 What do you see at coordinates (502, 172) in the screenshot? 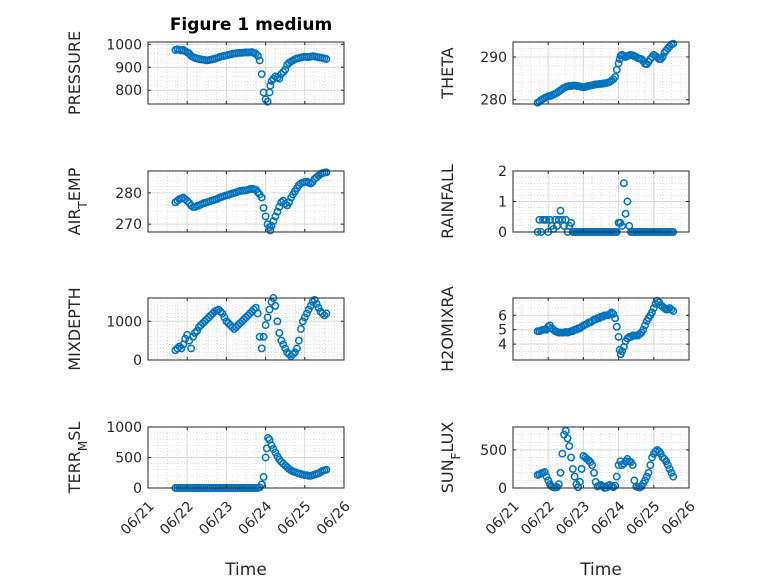
I see `y-tick-label: 2` at bounding box center [502, 172].